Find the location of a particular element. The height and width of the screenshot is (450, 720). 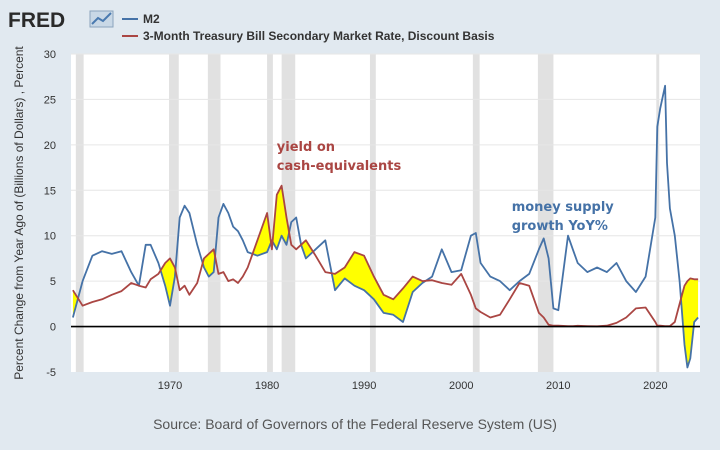

annotation-money-supply: money supply growth YoY% is located at coordinates (563, 217).